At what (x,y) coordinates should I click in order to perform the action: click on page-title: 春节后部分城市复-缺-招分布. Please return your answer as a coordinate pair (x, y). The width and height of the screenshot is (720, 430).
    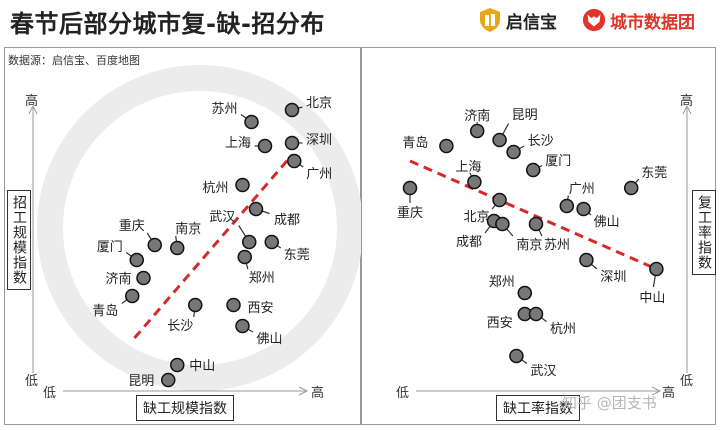
    Looking at the image, I should click on (167, 24).